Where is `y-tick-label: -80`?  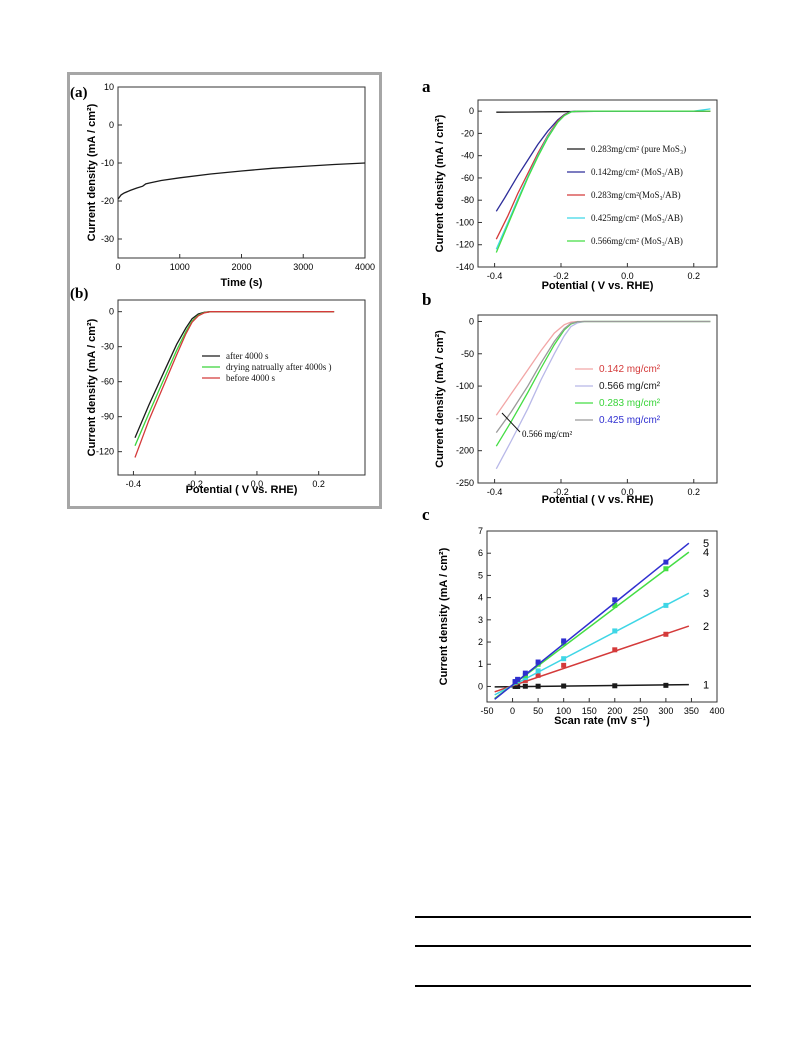
y-tick-label: -80 is located at coordinates (467, 200).